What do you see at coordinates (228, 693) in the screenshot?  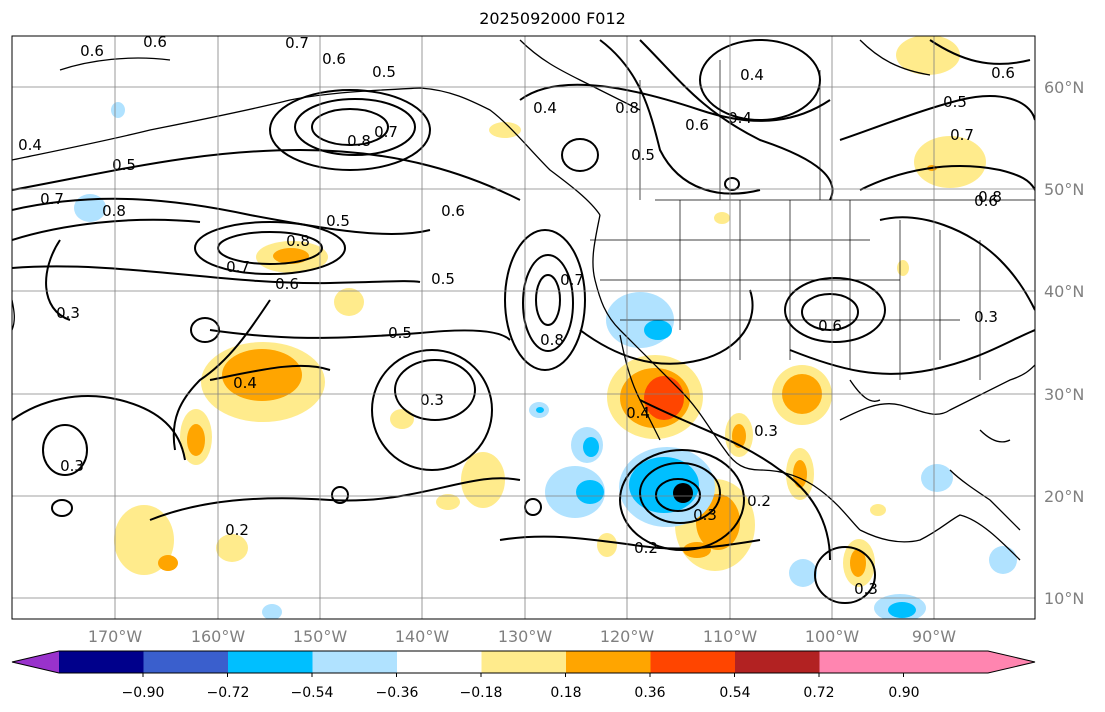 I see `colorbar-tick-label: −0.72` at bounding box center [228, 693].